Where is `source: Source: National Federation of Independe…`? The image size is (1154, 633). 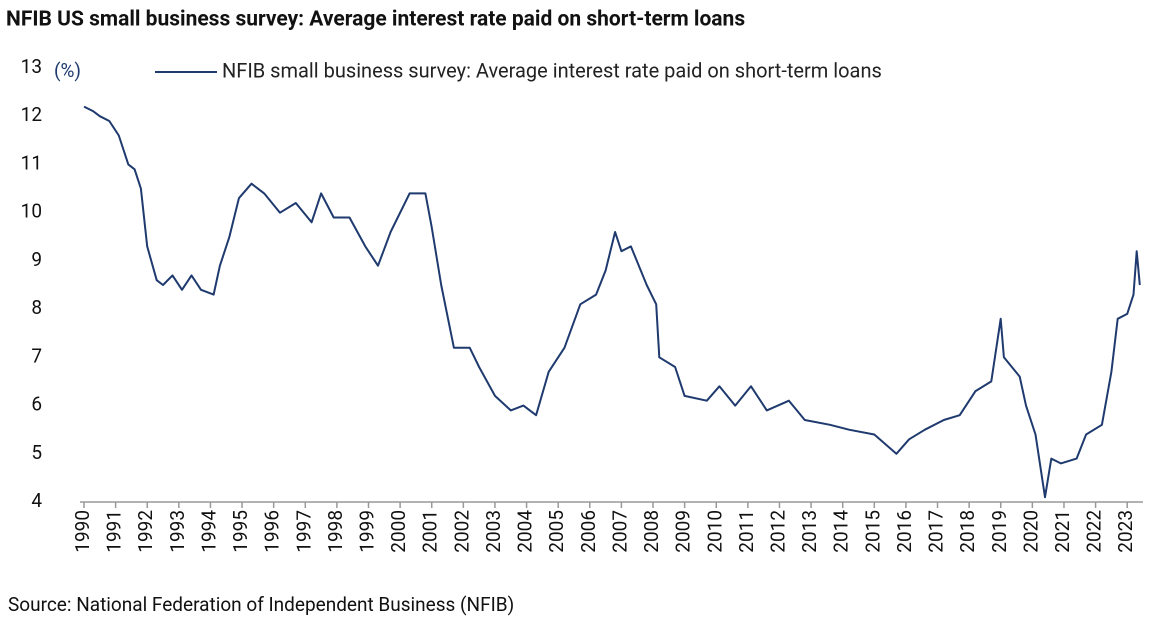 source: Source: National Federation of Independe… is located at coordinates (261, 604).